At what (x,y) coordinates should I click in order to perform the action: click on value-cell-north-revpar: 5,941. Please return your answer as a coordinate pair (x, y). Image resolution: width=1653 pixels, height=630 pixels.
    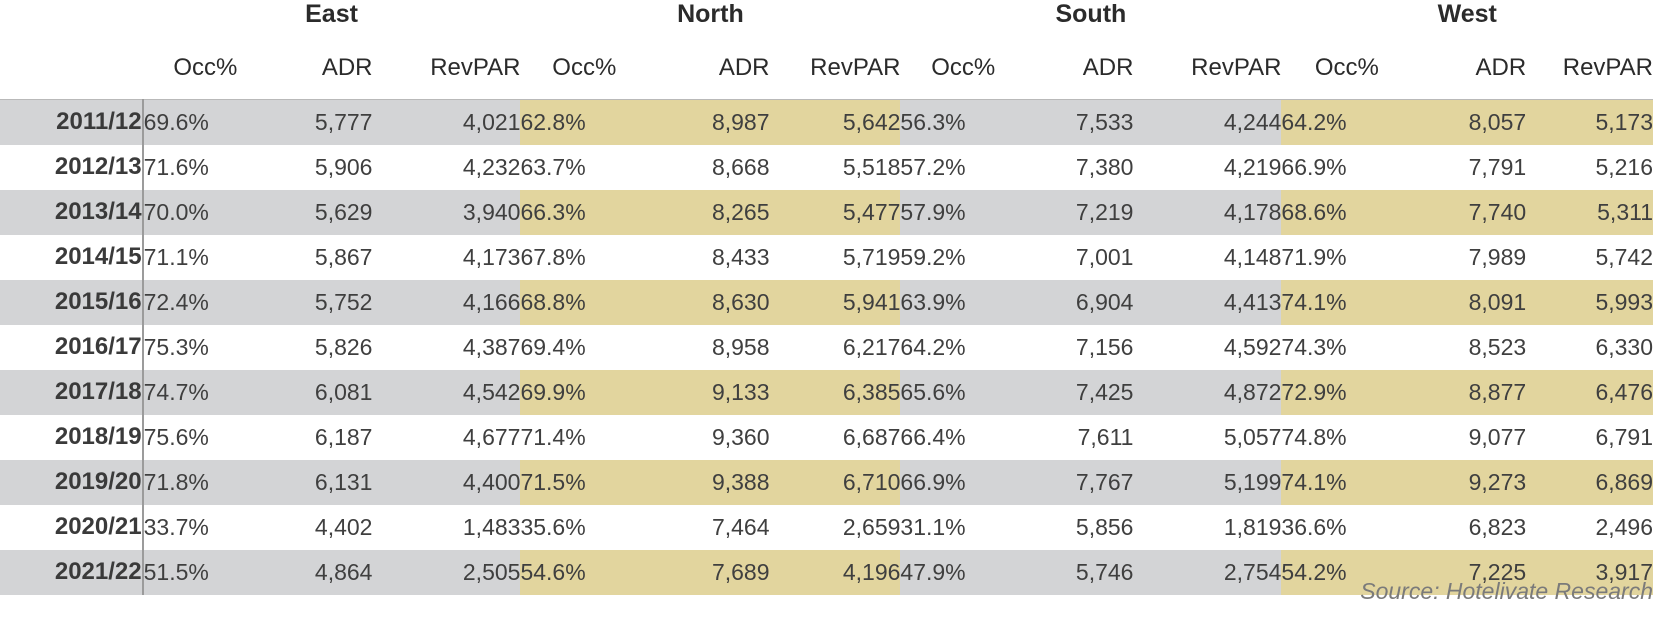
    Looking at the image, I should click on (835, 302).